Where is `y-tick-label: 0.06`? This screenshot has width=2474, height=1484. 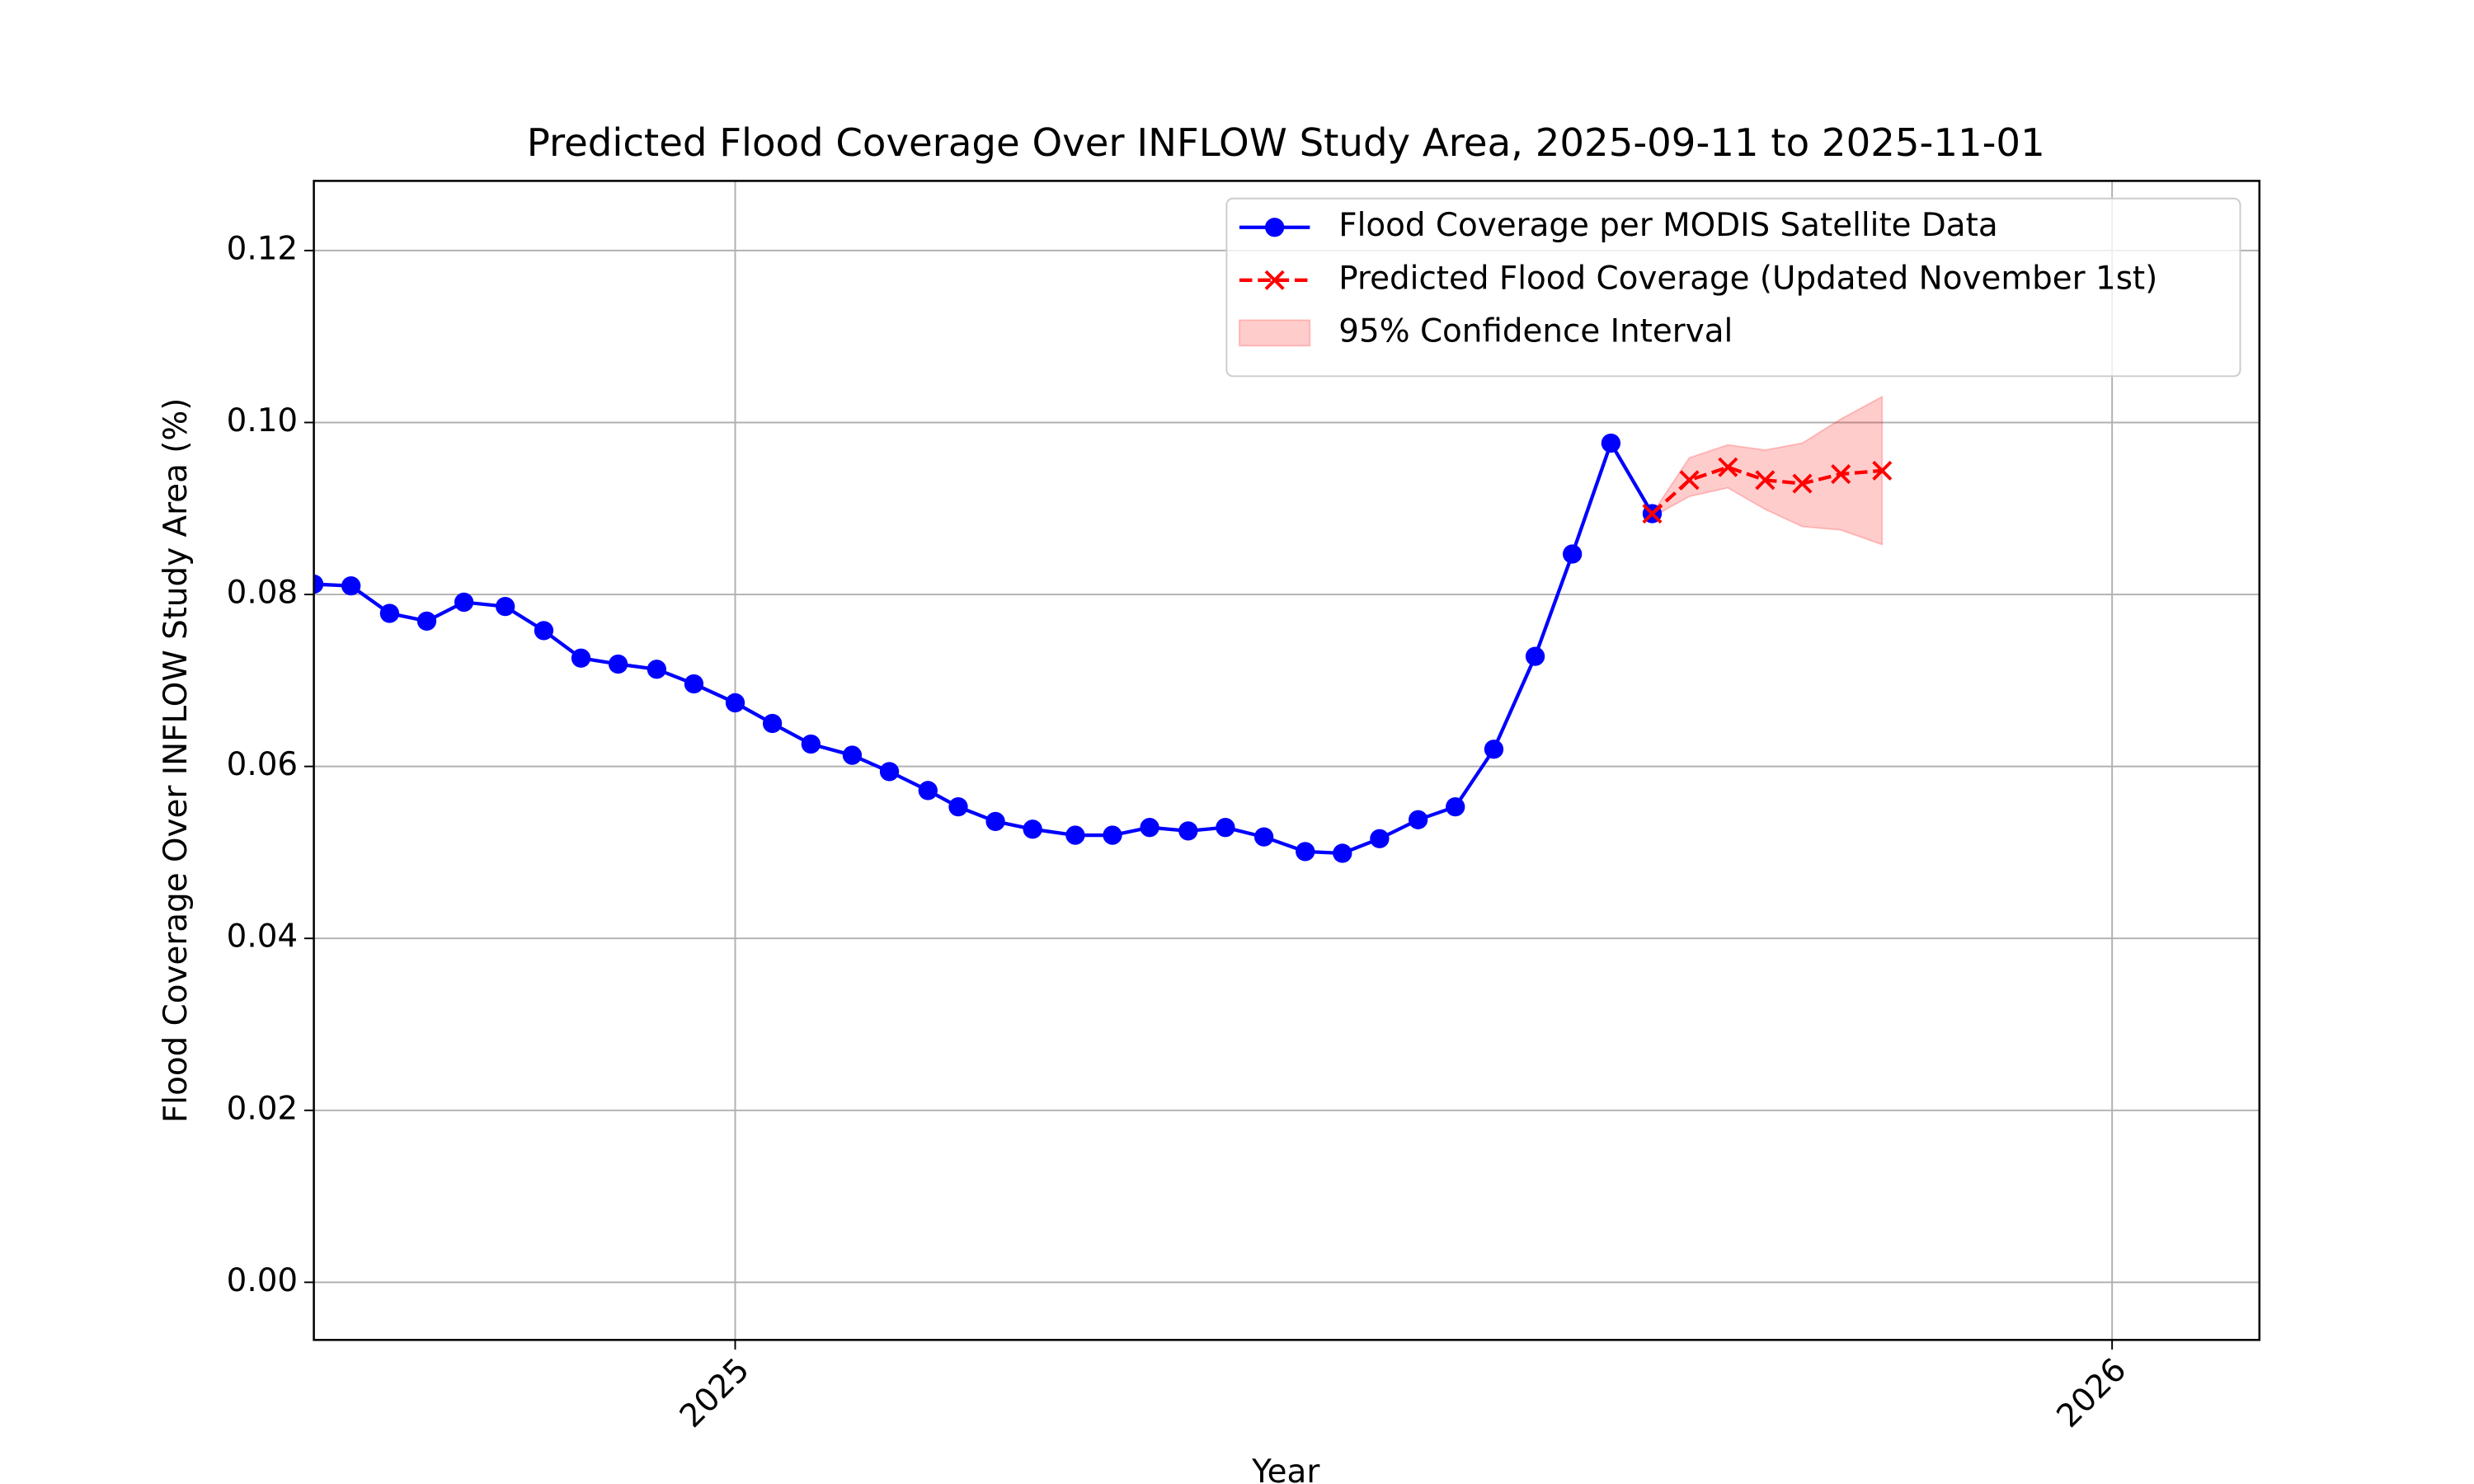 y-tick-label: 0.06 is located at coordinates (262, 764).